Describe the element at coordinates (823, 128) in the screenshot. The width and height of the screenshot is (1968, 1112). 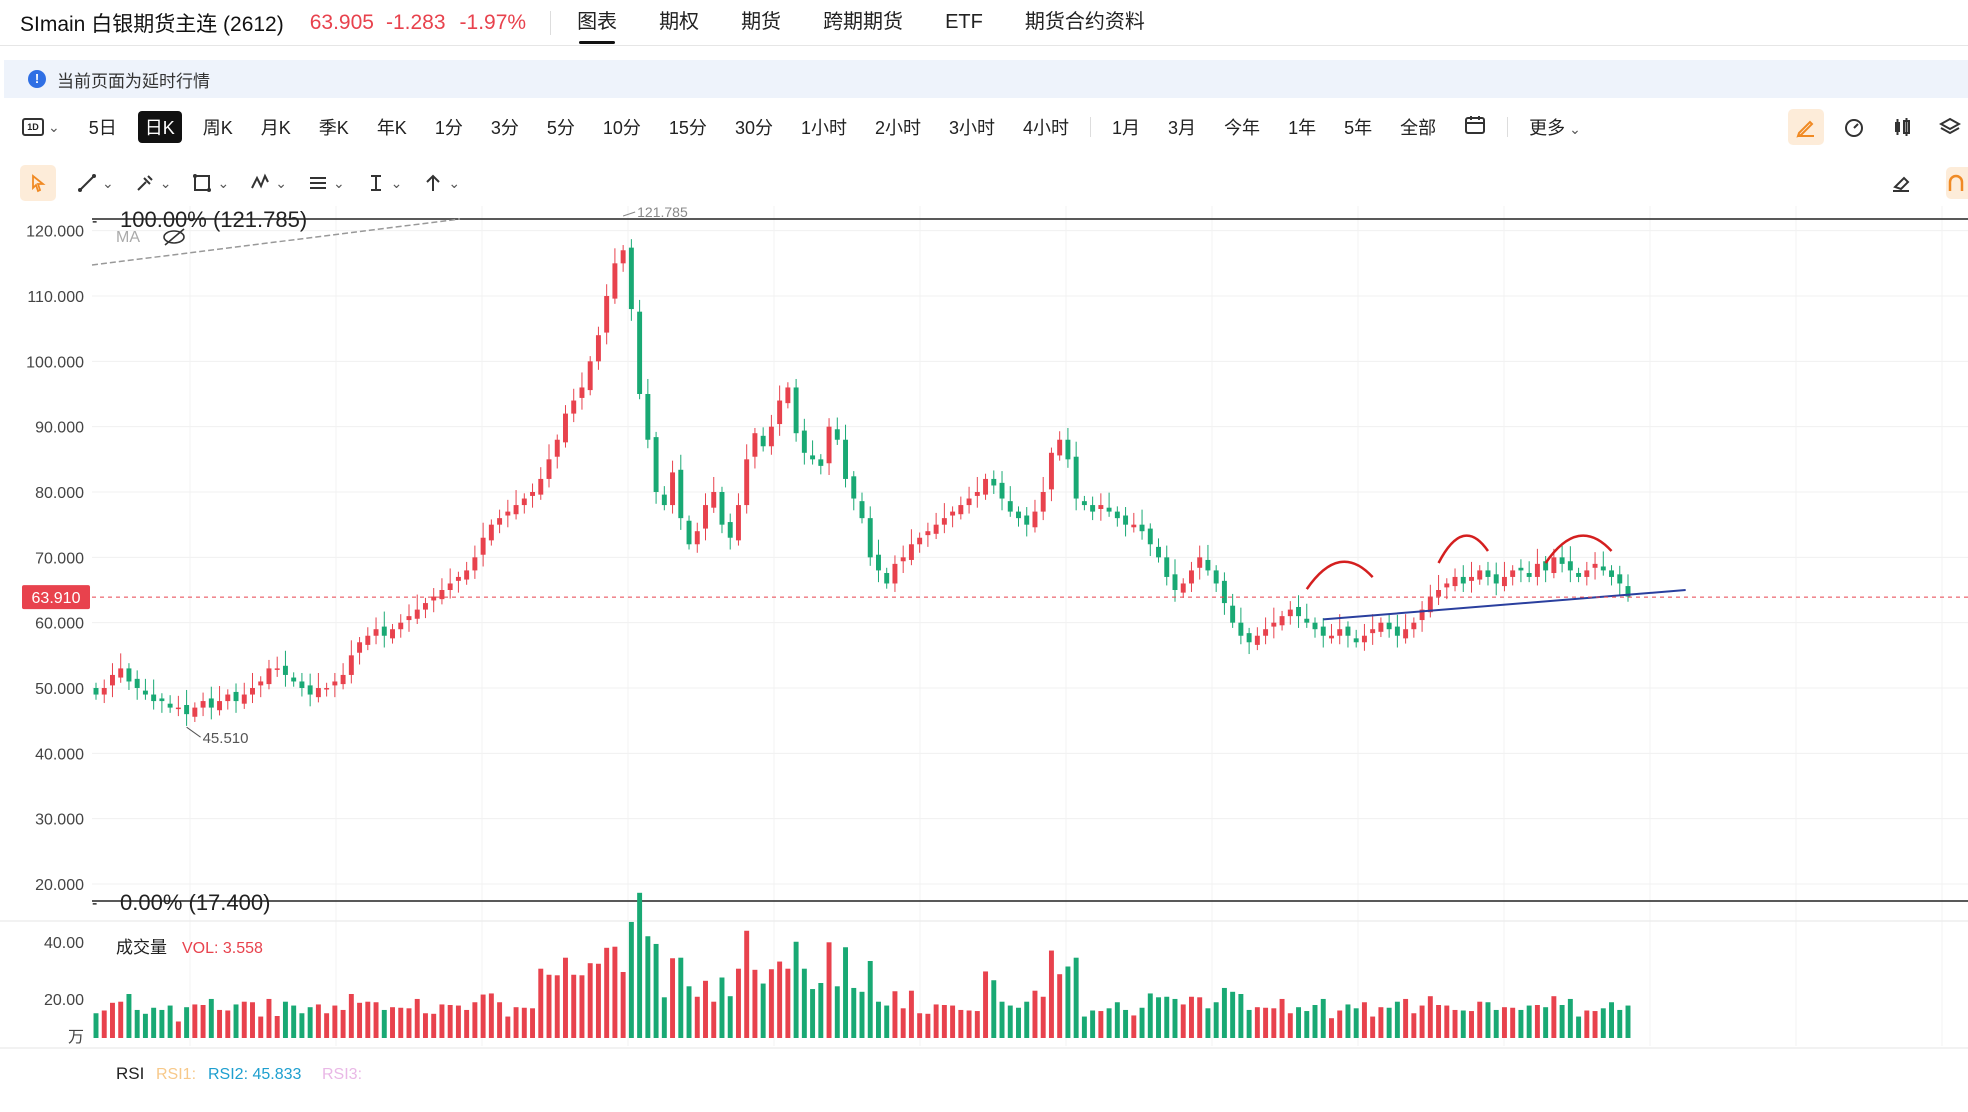
I see `period-1h: 1小时` at that location.